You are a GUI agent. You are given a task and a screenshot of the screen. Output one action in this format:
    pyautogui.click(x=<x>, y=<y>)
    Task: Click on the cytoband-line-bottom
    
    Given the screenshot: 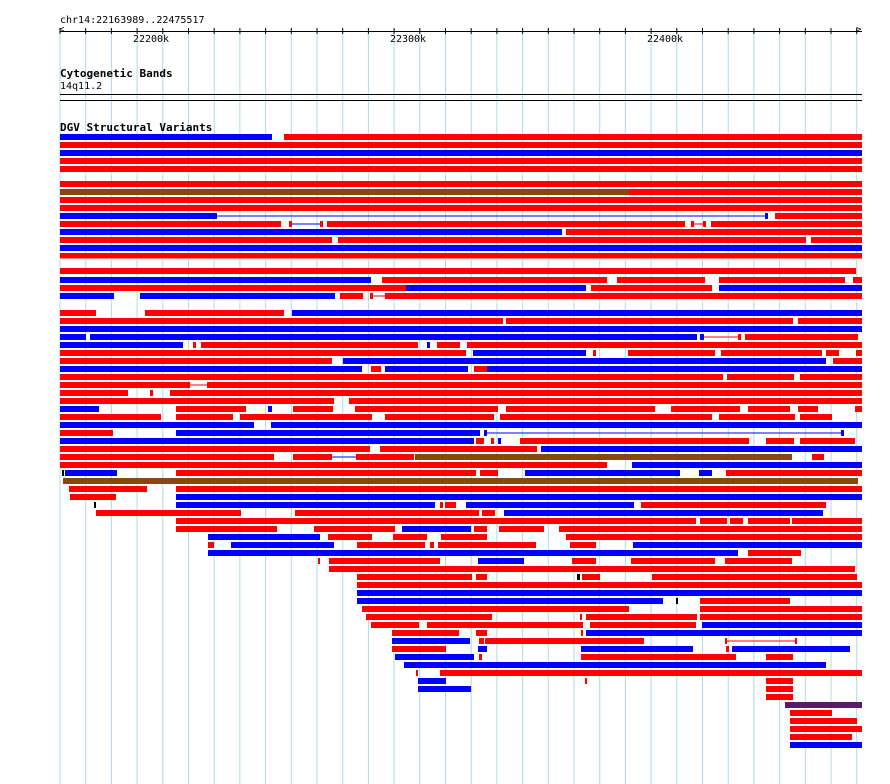 What is the action you would take?
    pyautogui.click(x=461, y=100)
    